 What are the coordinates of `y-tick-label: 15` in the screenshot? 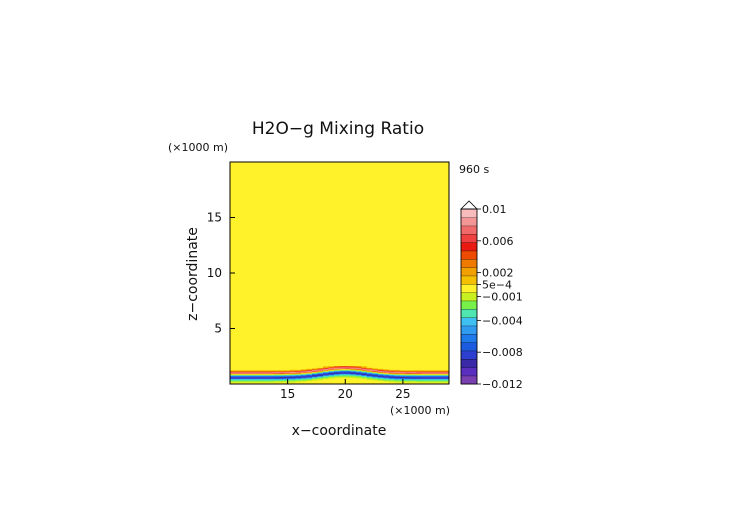 It's located at (214, 218).